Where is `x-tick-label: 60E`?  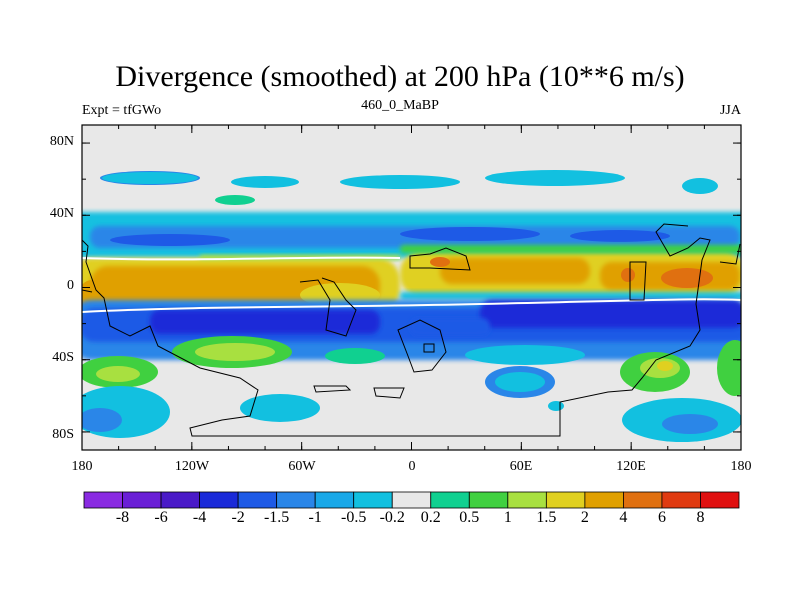
x-tick-label: 60E is located at coordinates (521, 466).